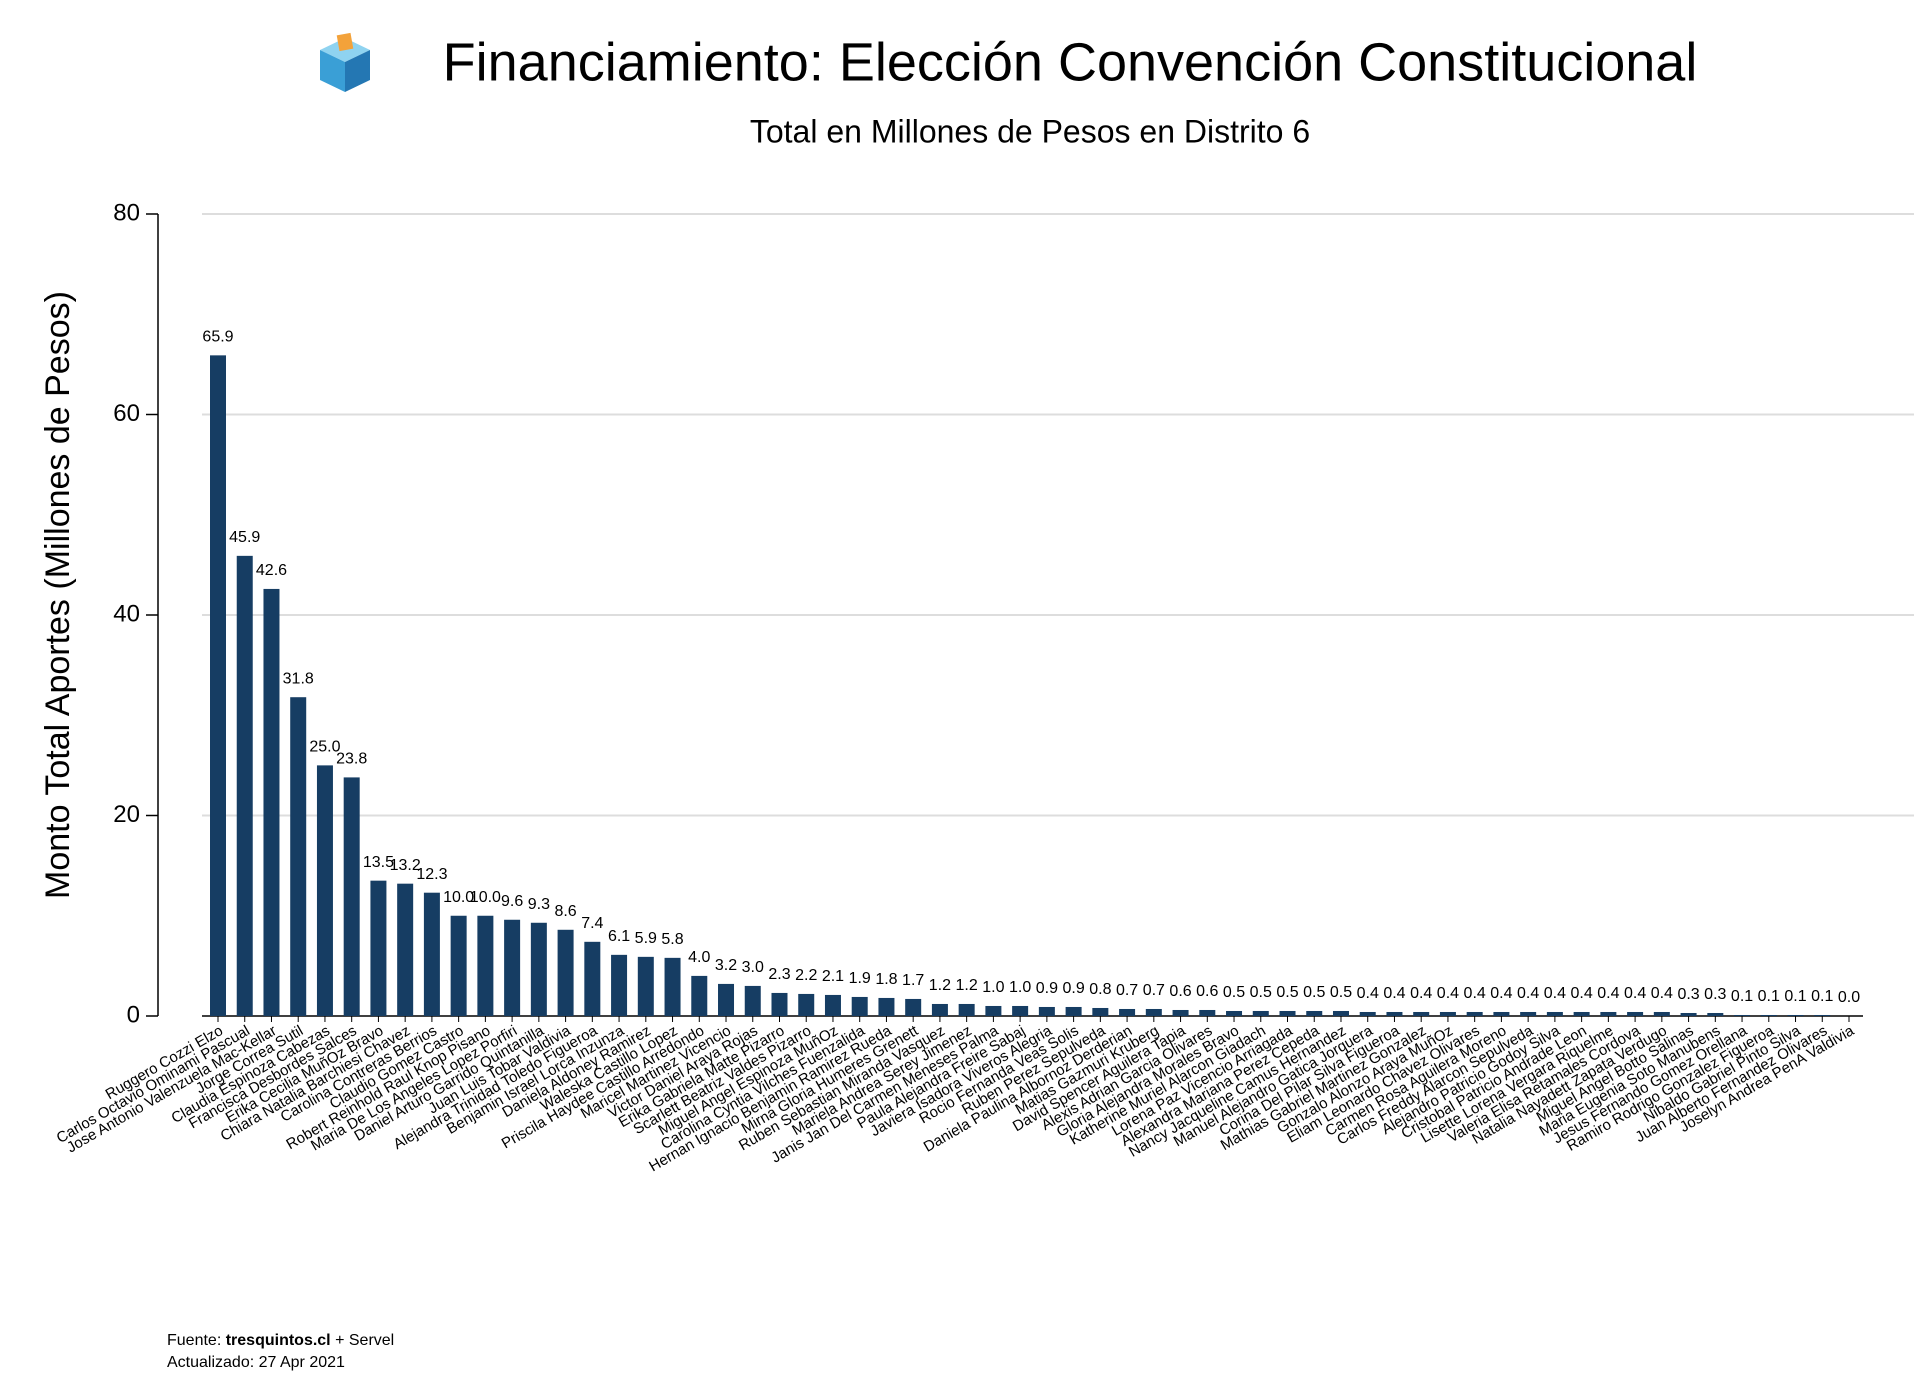 The height and width of the screenshot is (1398, 1922). I want to click on updated: Actualizado: 27 Apr 2021, so click(256, 1362).